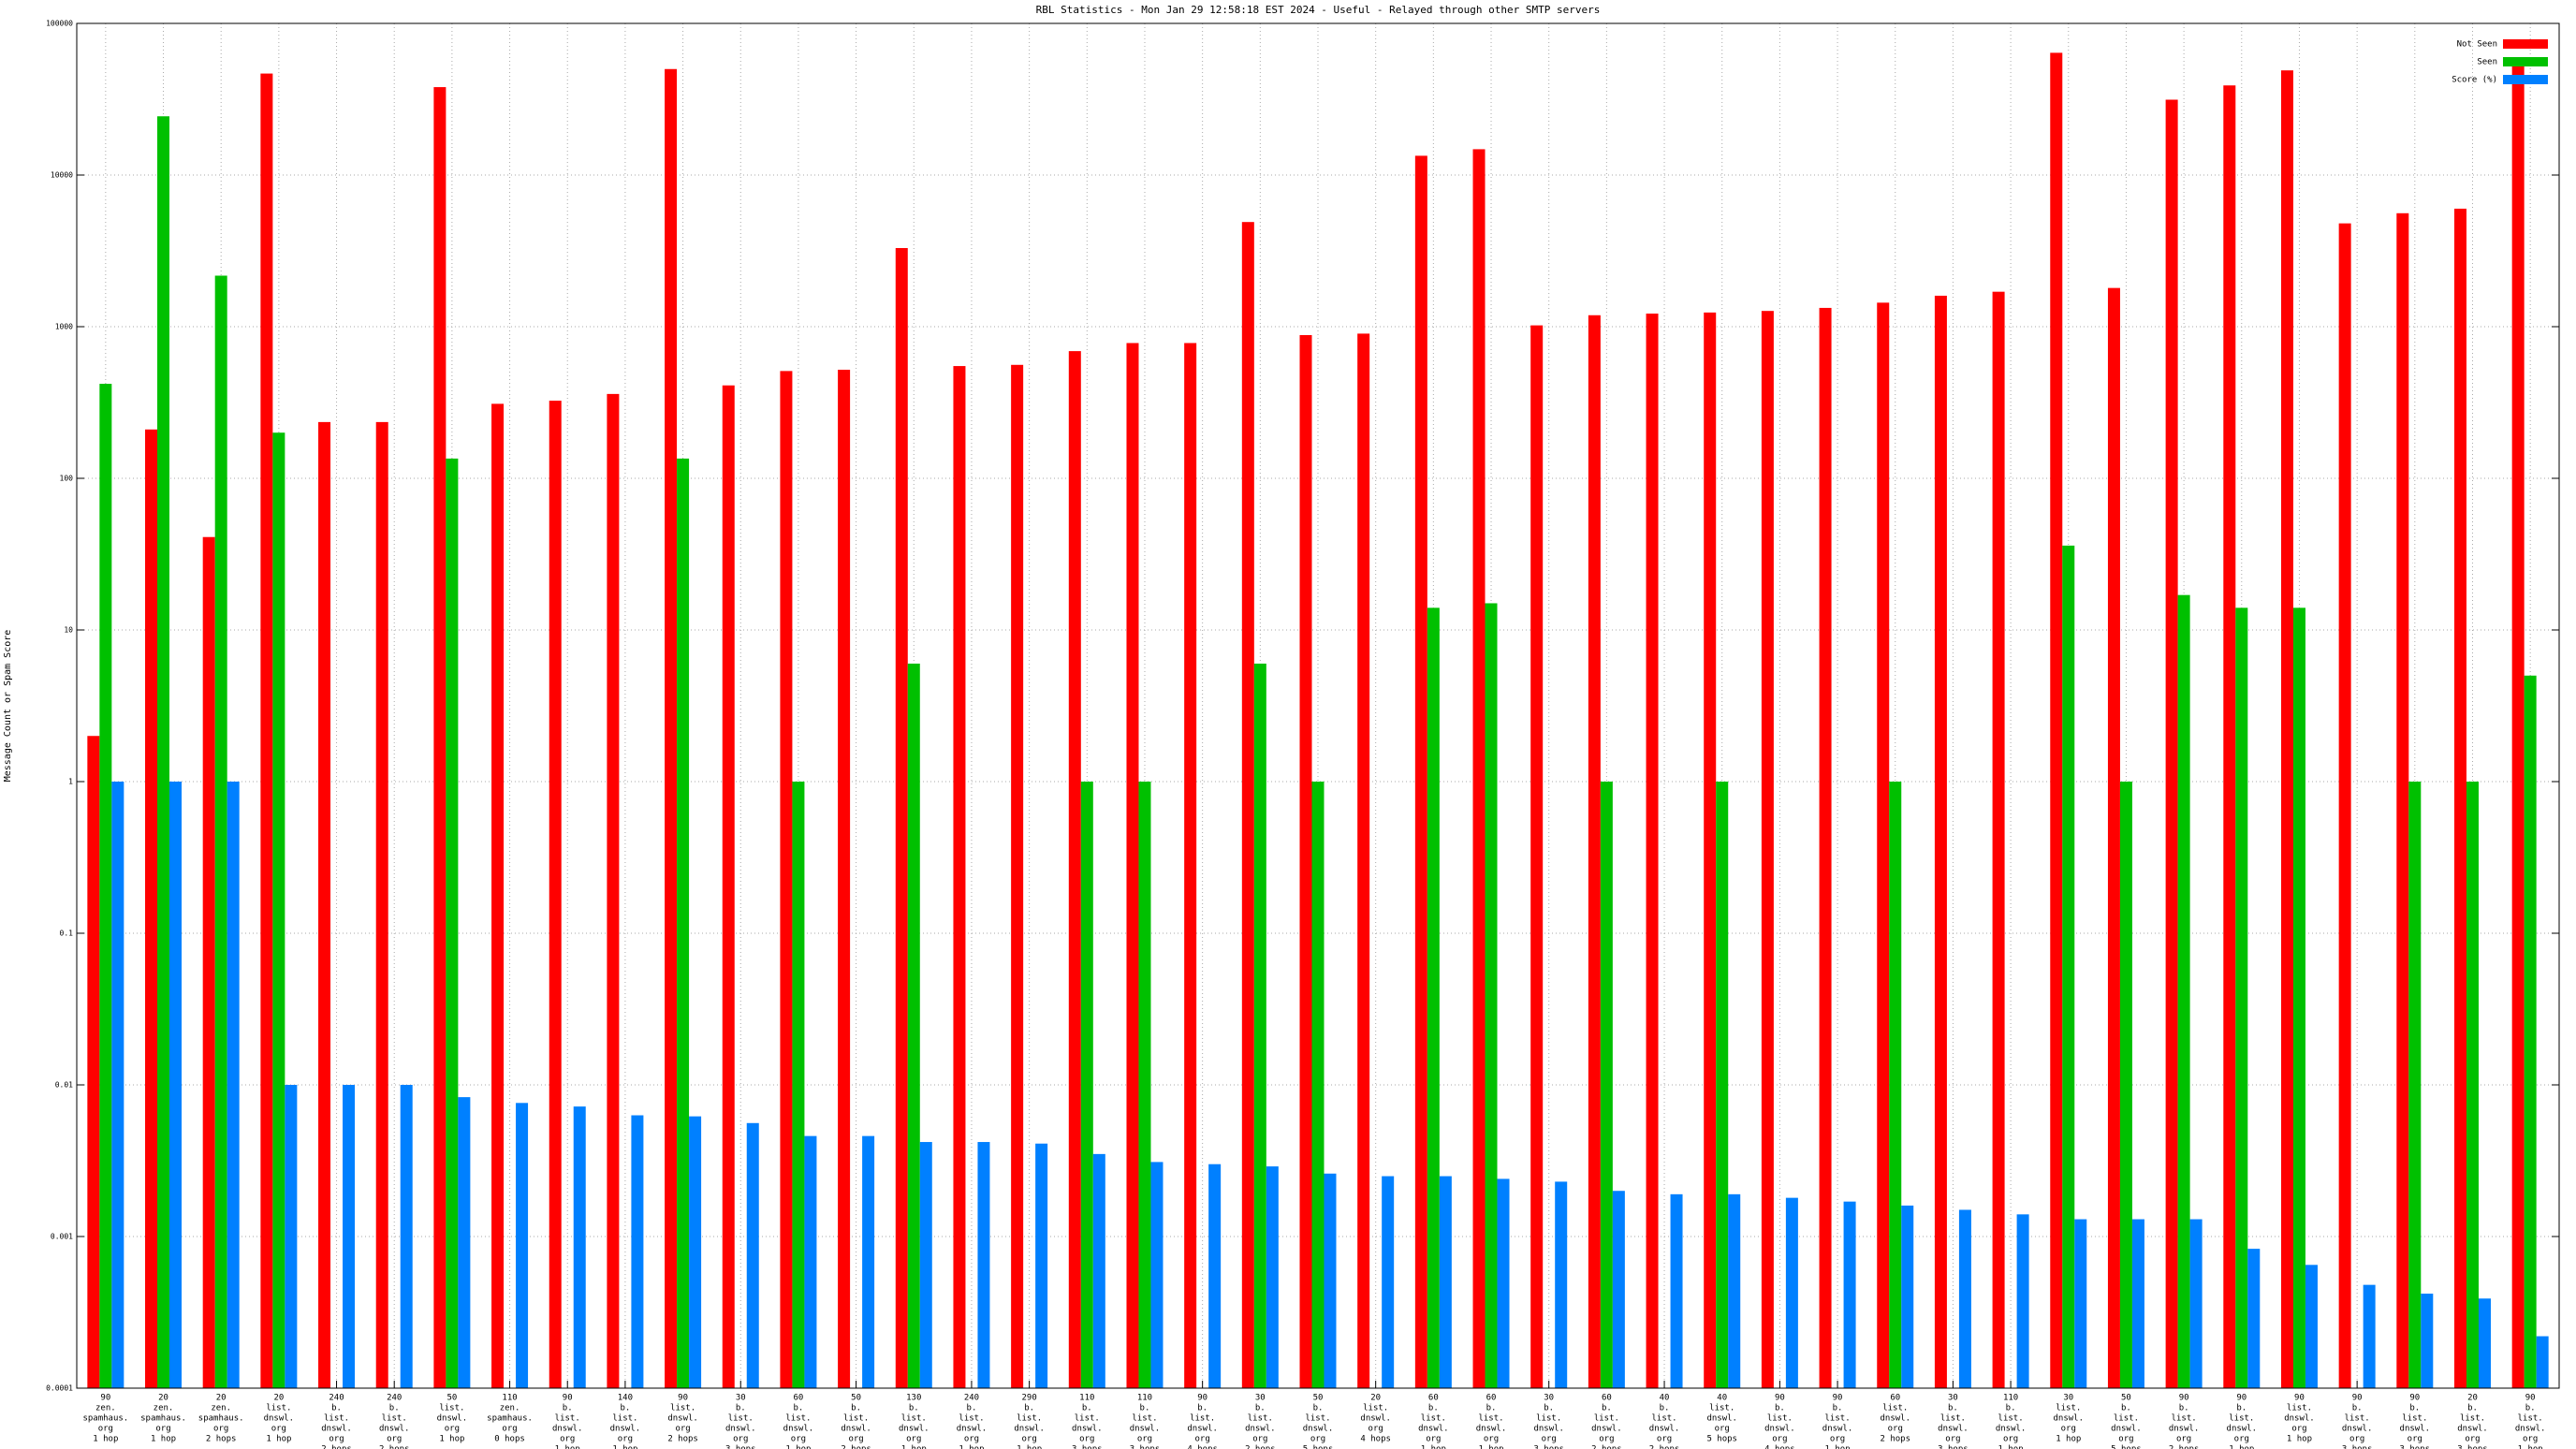 Image resolution: width=2576 pixels, height=1449 pixels. What do you see at coordinates (1953, 1399) in the screenshot?
I see `x-tick-label: 30` at bounding box center [1953, 1399].